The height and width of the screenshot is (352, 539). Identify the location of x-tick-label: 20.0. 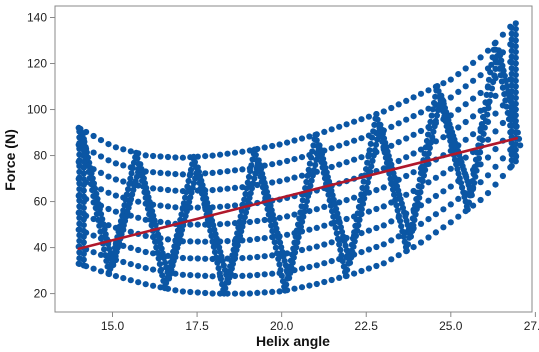
(282, 326).